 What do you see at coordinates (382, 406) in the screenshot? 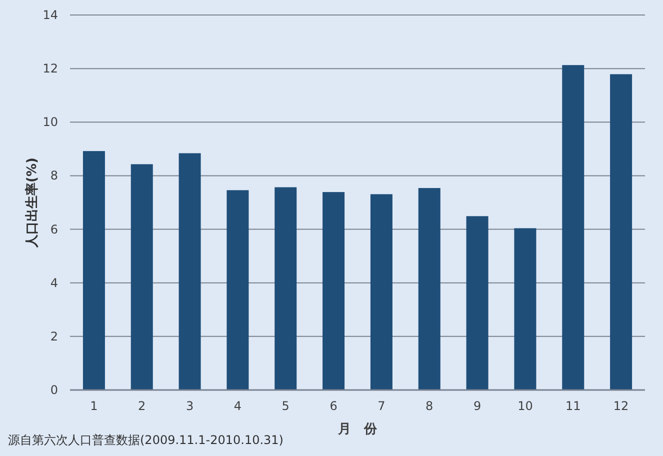
I see `x-tick-label: 7` at bounding box center [382, 406].